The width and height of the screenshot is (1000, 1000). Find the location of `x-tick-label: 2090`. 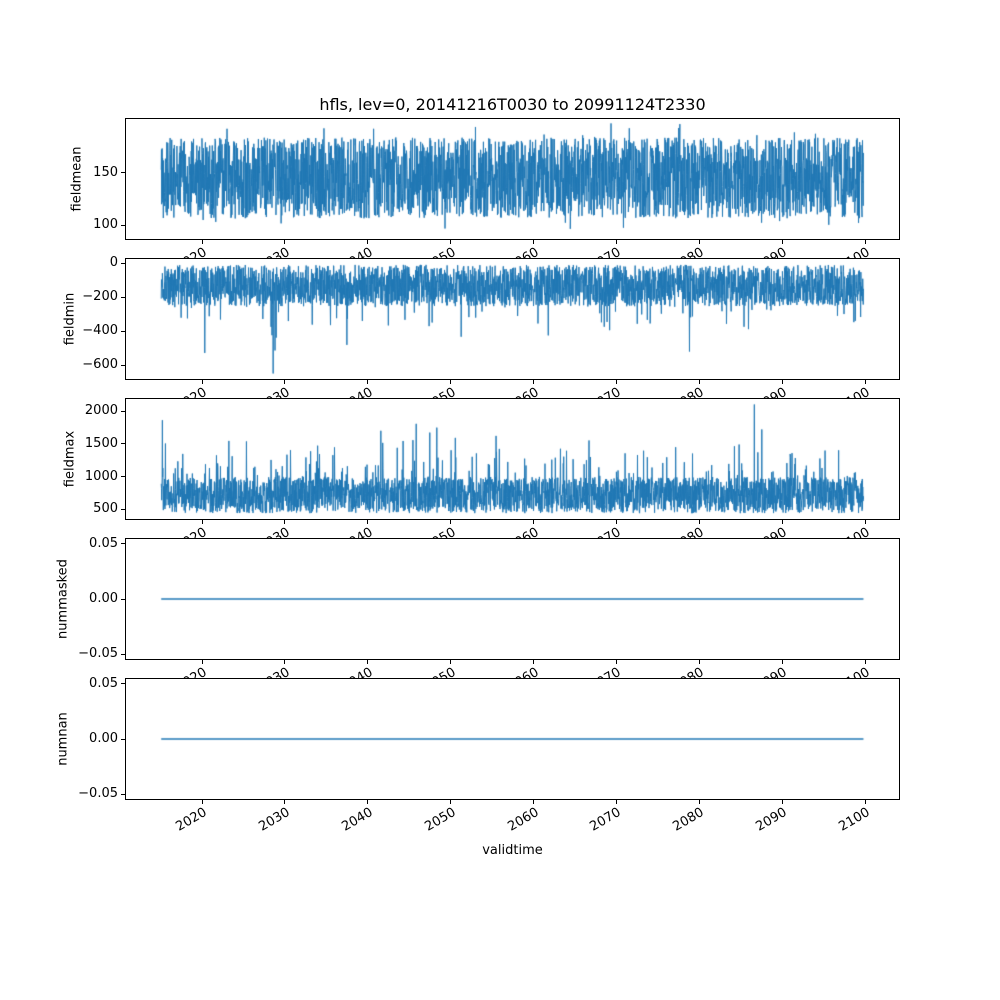

x-tick-label: 2090 is located at coordinates (771, 820).